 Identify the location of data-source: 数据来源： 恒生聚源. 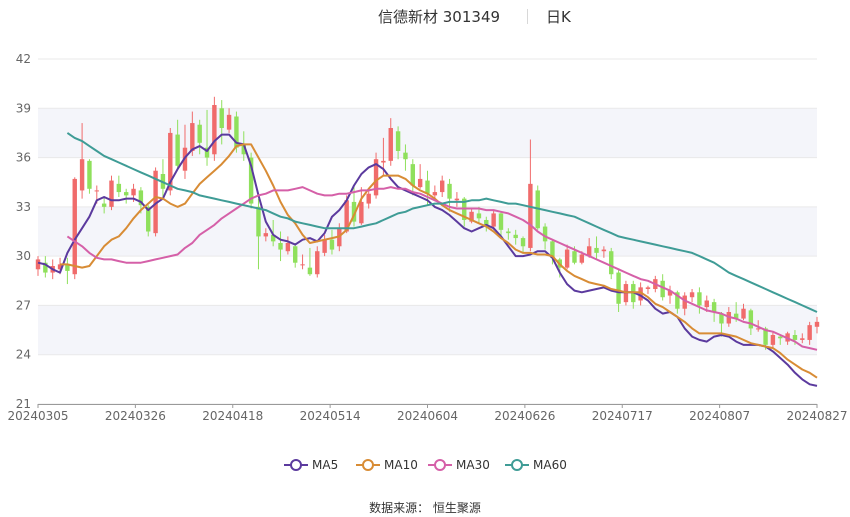
(425, 508).